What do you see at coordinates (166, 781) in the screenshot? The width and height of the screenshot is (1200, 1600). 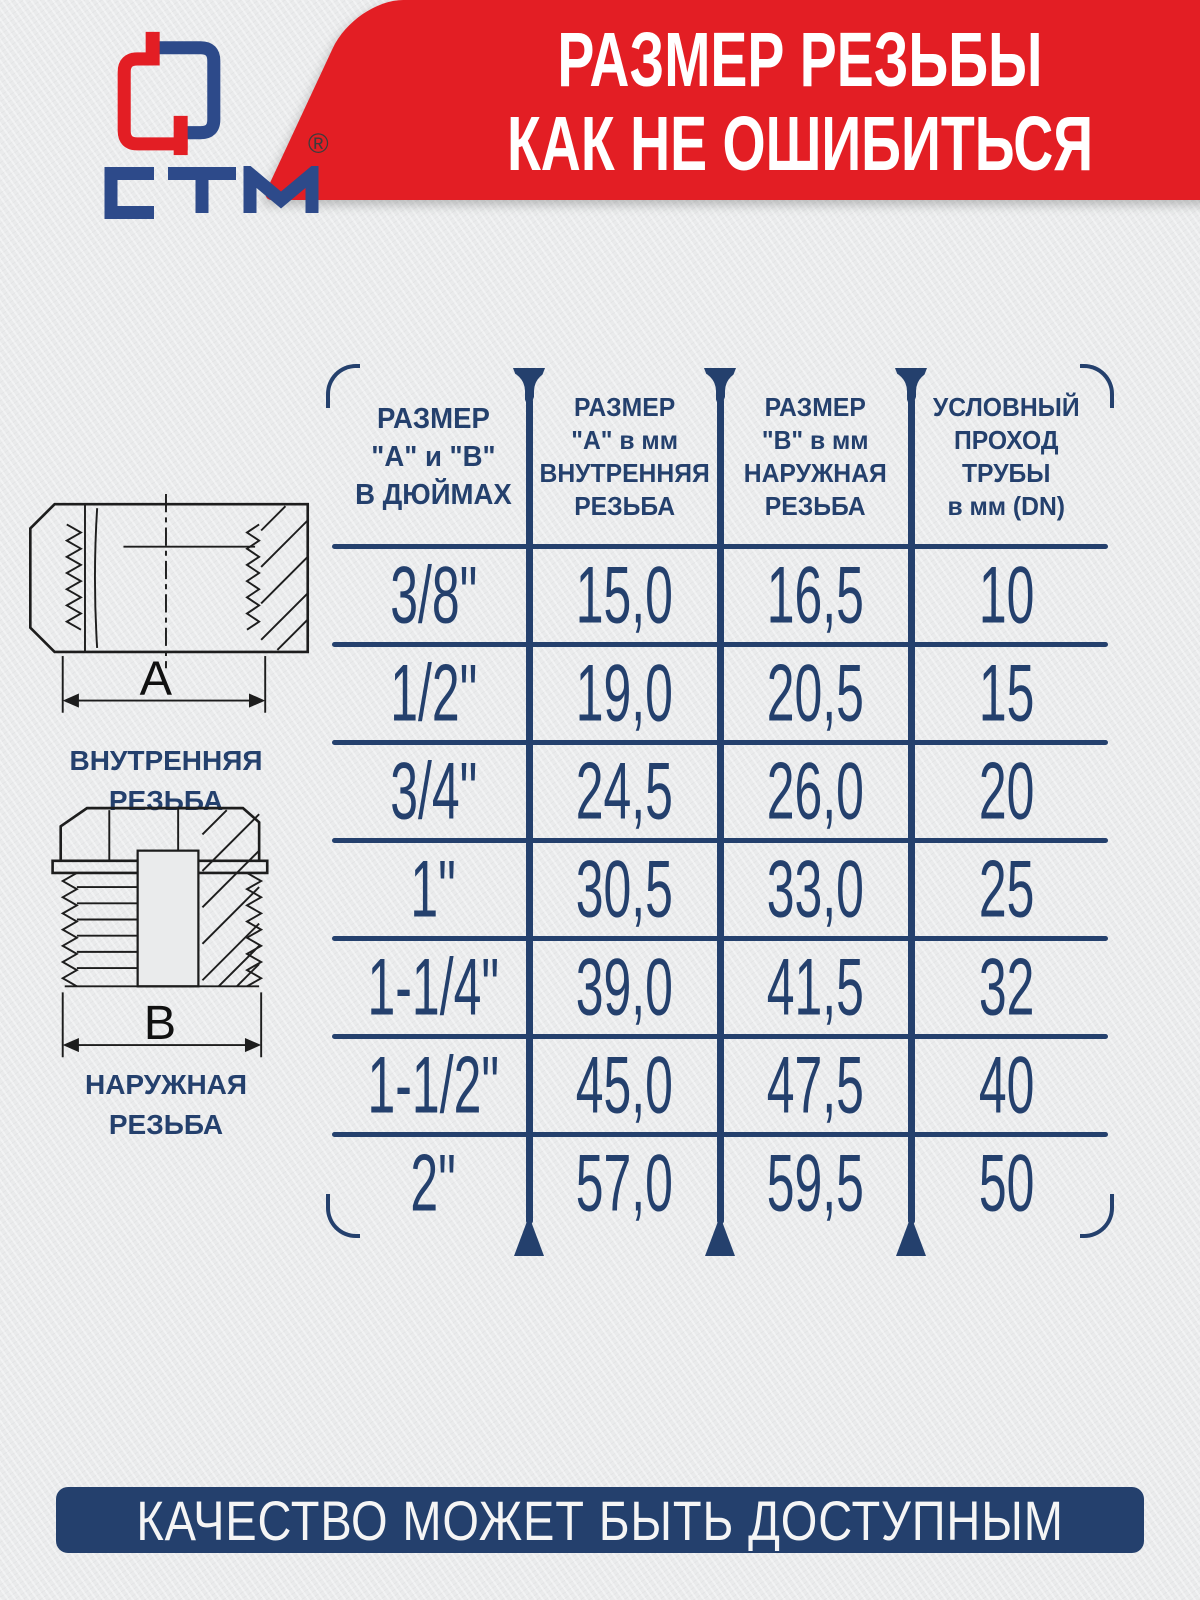 I see `internal-thread-caption: ВНУТРЕННЯЯ РЕЗЬБА` at bounding box center [166, 781].